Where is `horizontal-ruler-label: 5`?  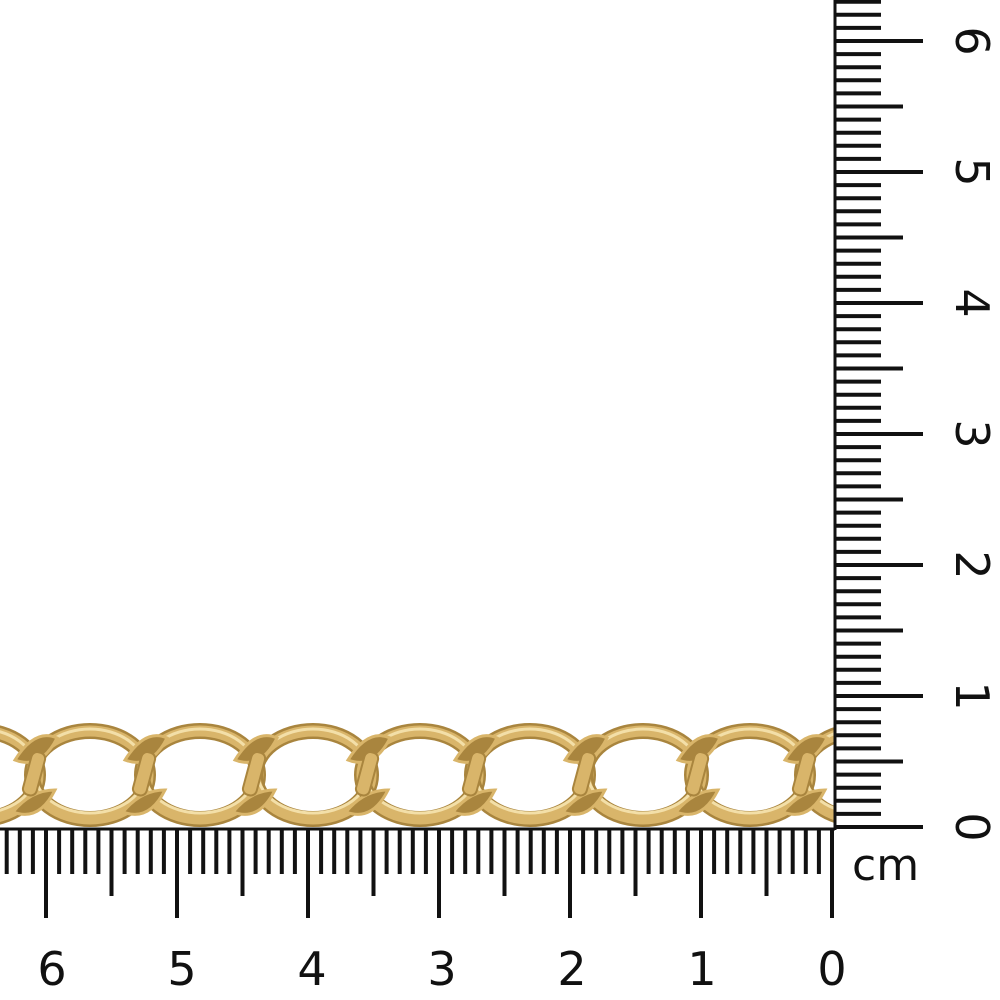 horizontal-ruler-label: 5 is located at coordinates (181, 969).